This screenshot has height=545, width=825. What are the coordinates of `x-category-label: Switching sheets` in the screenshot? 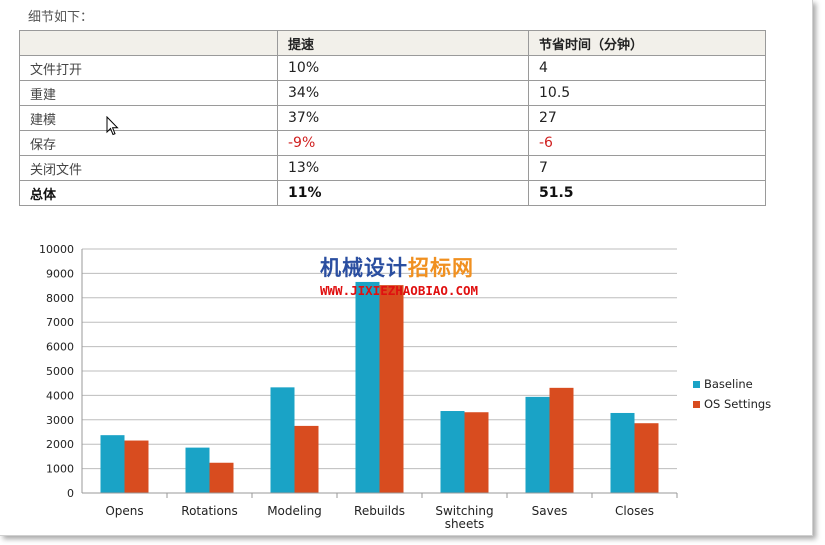 It's located at (464, 517).